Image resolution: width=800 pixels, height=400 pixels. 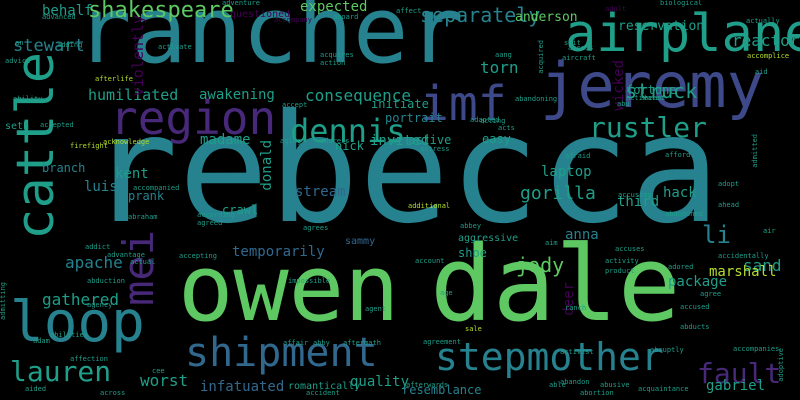 What do you see at coordinates (578, 156) in the screenshot?
I see `cloud-word: afraid` at bounding box center [578, 156].